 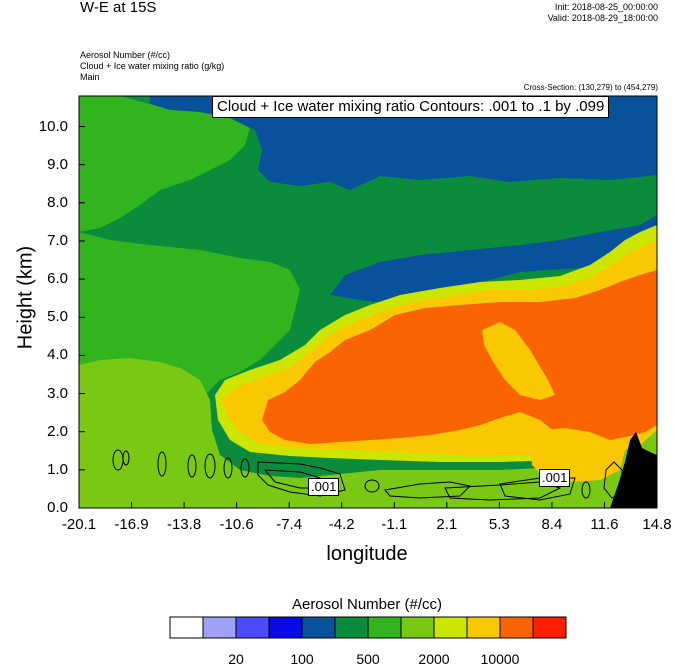 I want to click on field-label-main: Main, so click(x=90, y=77).